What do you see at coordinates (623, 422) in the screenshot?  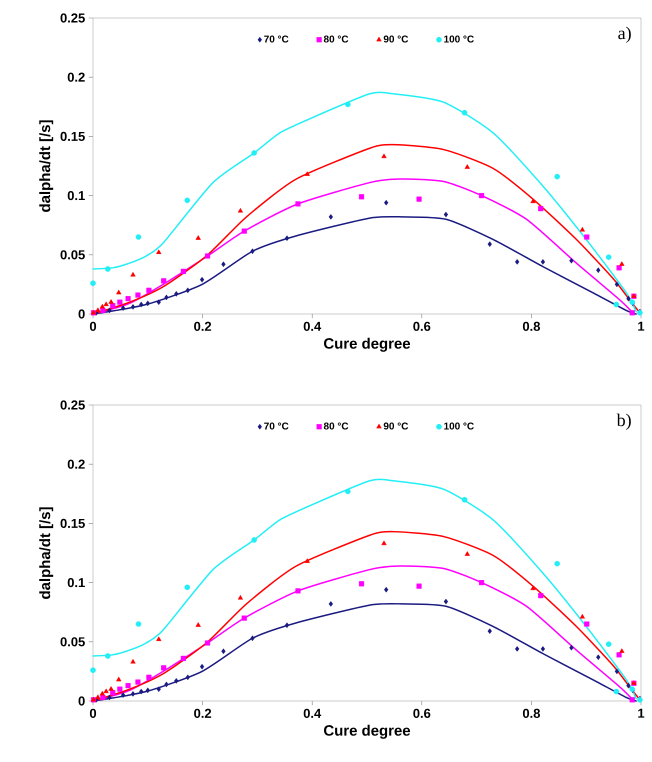 I see `annotation: b)` at bounding box center [623, 422].